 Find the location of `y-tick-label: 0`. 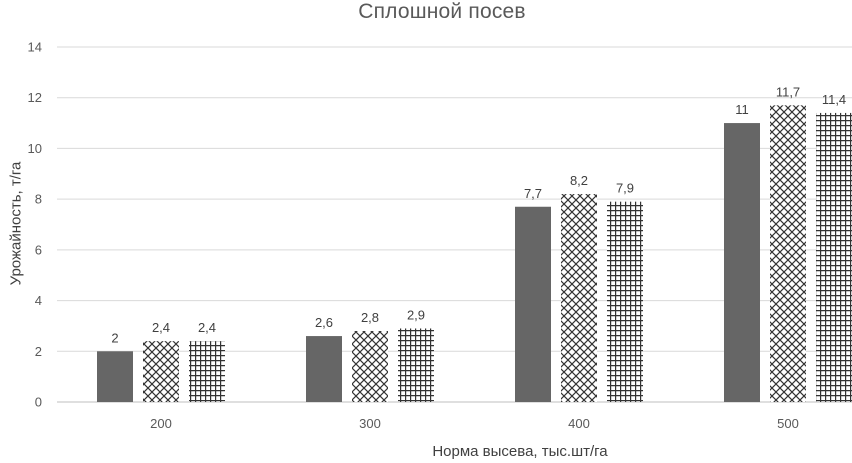

y-tick-label: 0 is located at coordinates (38, 402).